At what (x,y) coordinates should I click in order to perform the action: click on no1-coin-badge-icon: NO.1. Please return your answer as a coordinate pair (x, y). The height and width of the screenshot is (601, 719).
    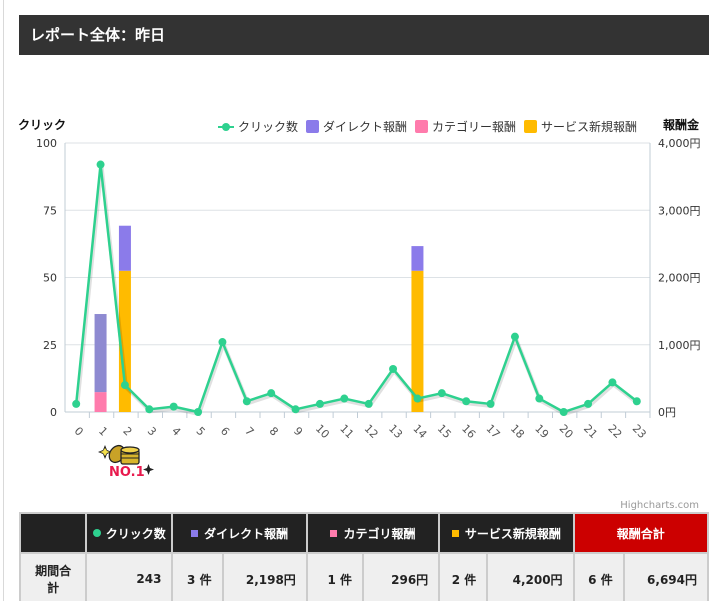
    Looking at the image, I should click on (127, 461).